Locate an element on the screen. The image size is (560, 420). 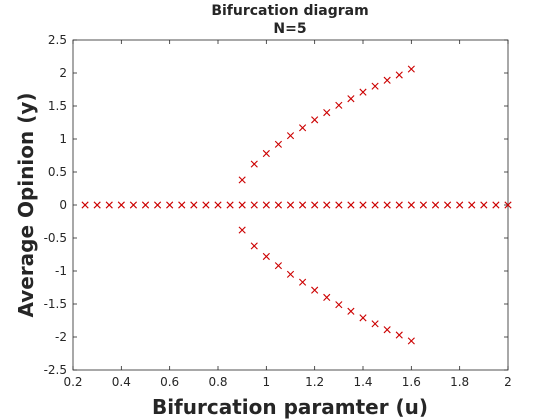
y-axis-label: Average Opinion (y) is located at coordinates (26, 204).